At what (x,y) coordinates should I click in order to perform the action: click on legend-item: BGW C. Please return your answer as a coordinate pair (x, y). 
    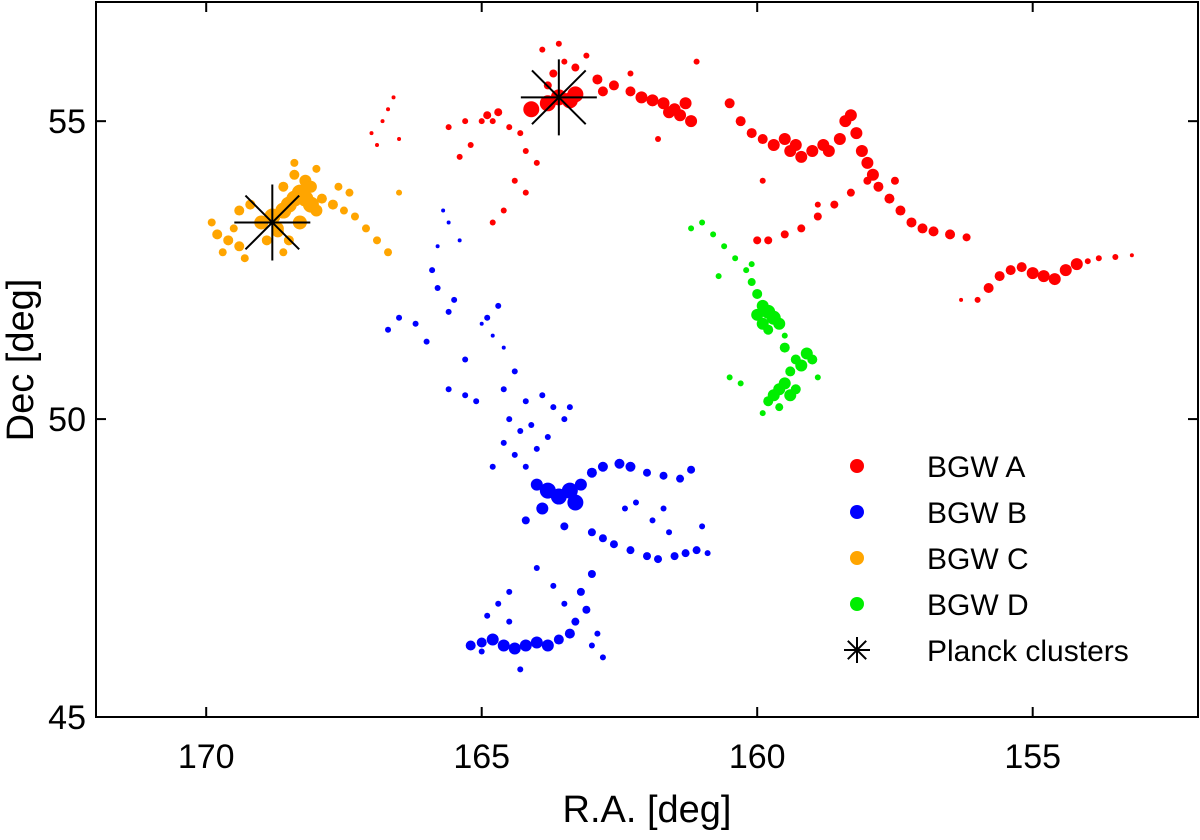
    Looking at the image, I should click on (939, 559).